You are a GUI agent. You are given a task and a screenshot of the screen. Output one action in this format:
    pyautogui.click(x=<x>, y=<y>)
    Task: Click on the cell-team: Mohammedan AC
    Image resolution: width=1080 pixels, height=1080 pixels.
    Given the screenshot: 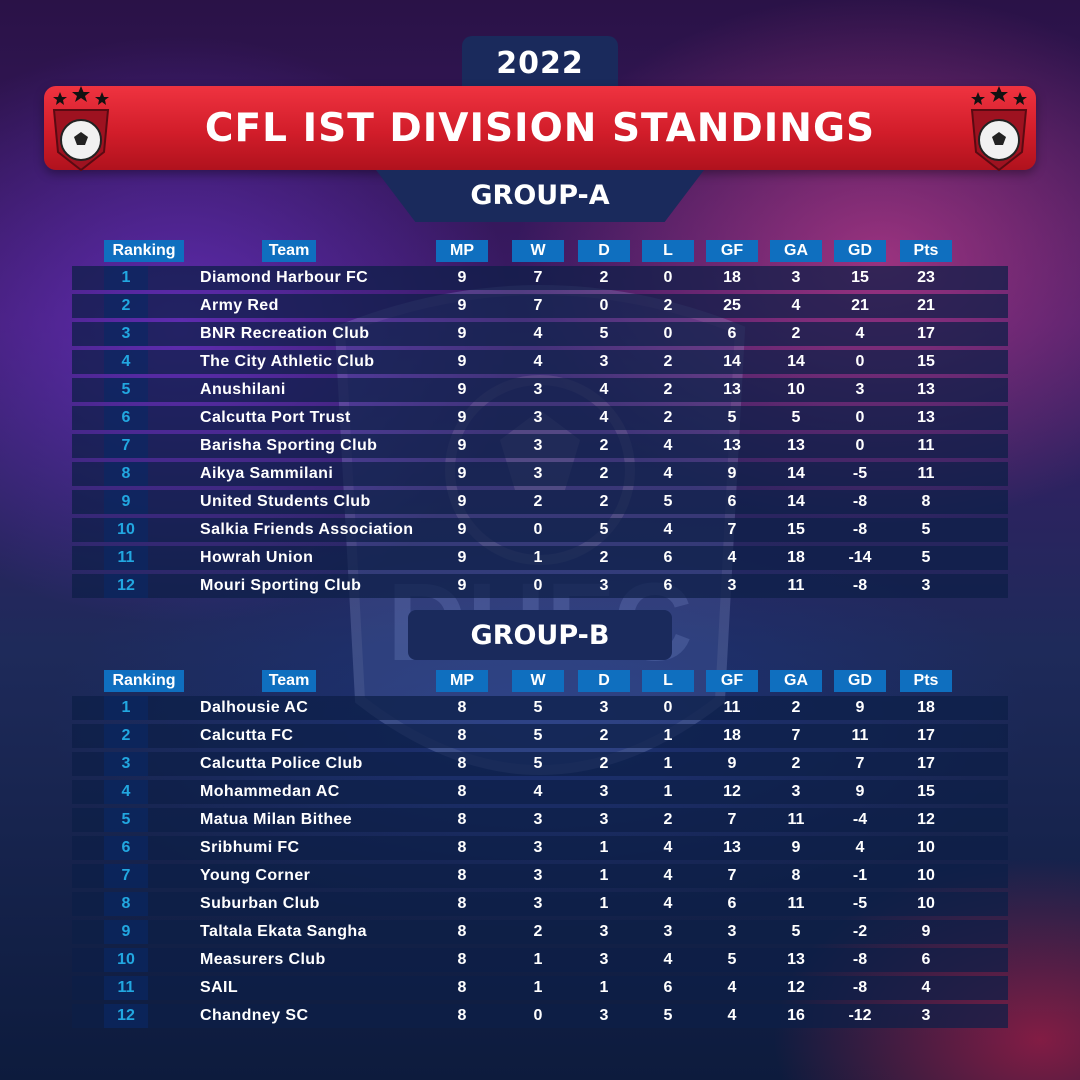 What is the action you would take?
    pyautogui.click(x=270, y=791)
    